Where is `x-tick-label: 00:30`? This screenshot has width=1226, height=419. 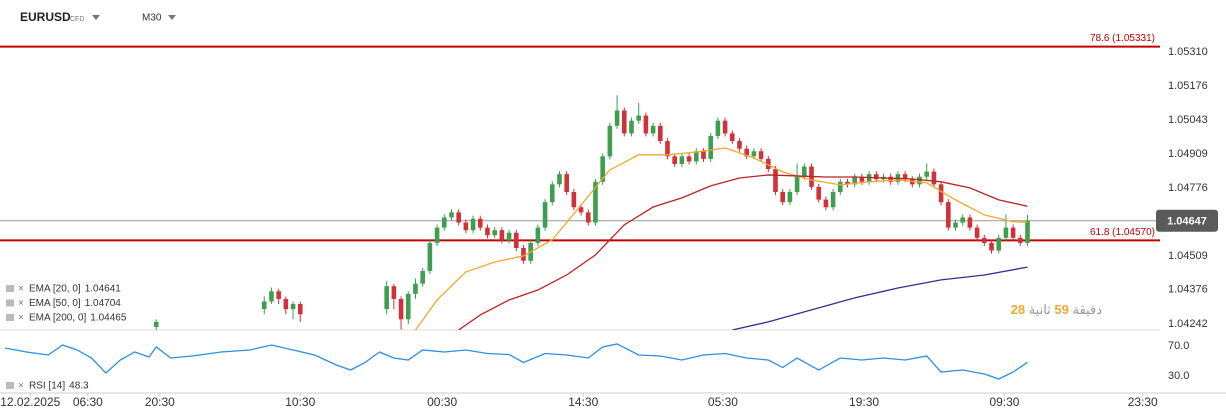 x-tick-label: 00:30 is located at coordinates (442, 402).